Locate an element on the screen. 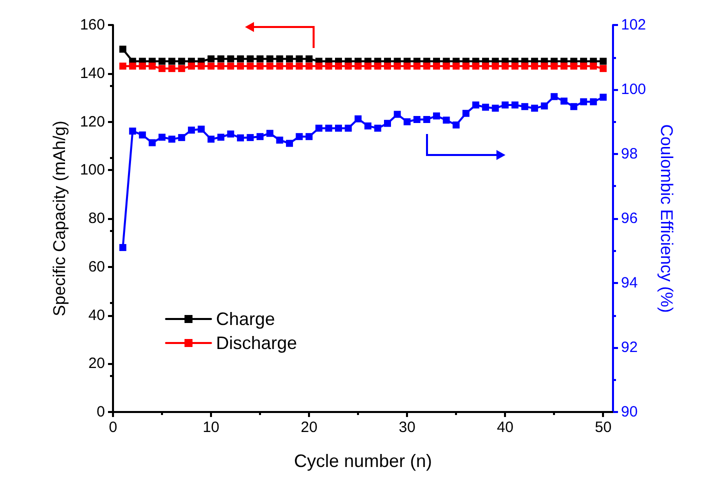 This screenshot has height=487, width=720. y-tick-label: 120 is located at coordinates (92, 121).